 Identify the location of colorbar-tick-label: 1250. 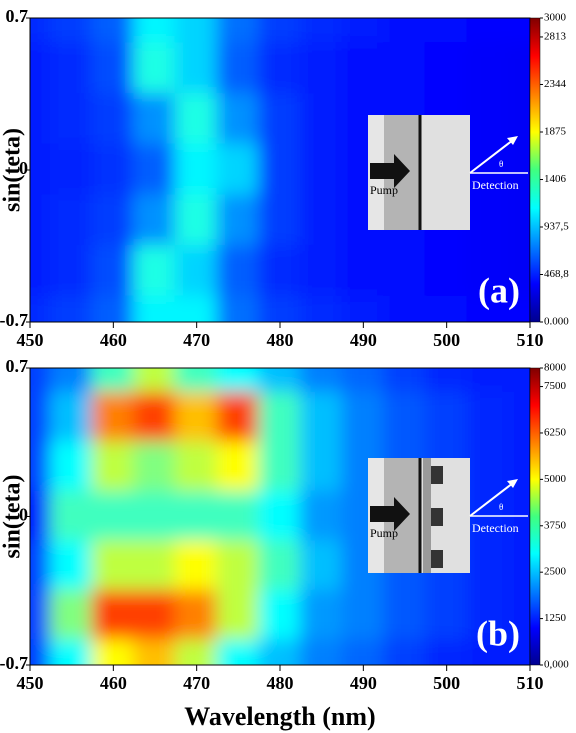
(555, 618).